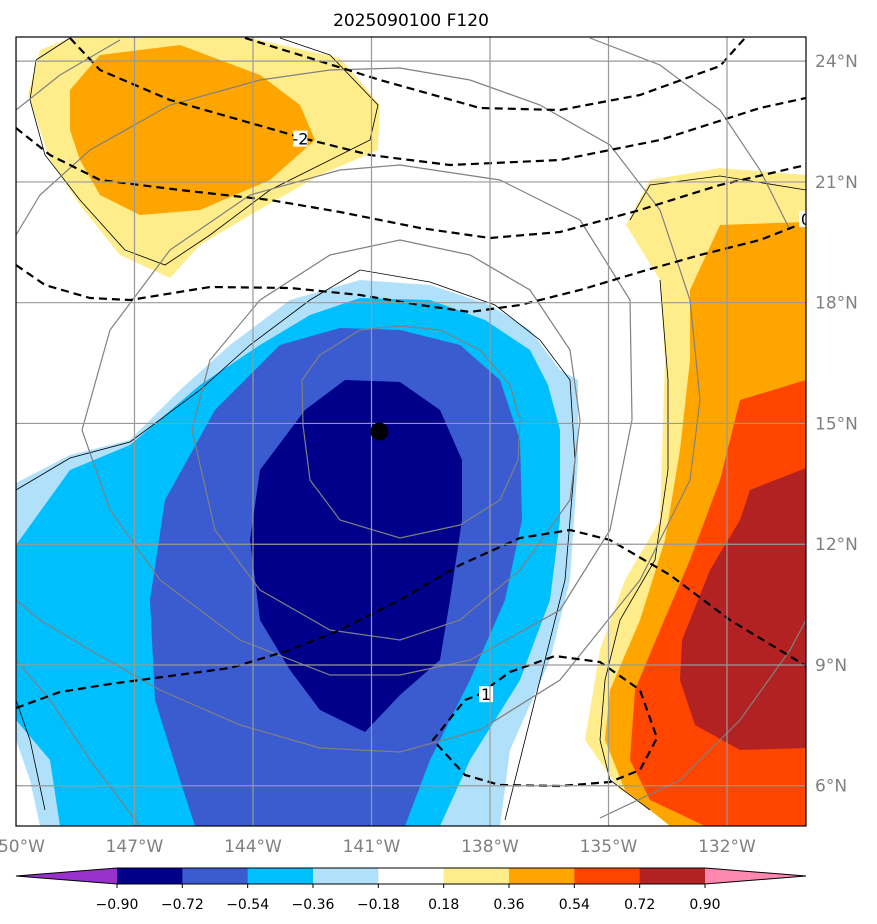  I want to click on shade-orange-nw, so click(192, 130).